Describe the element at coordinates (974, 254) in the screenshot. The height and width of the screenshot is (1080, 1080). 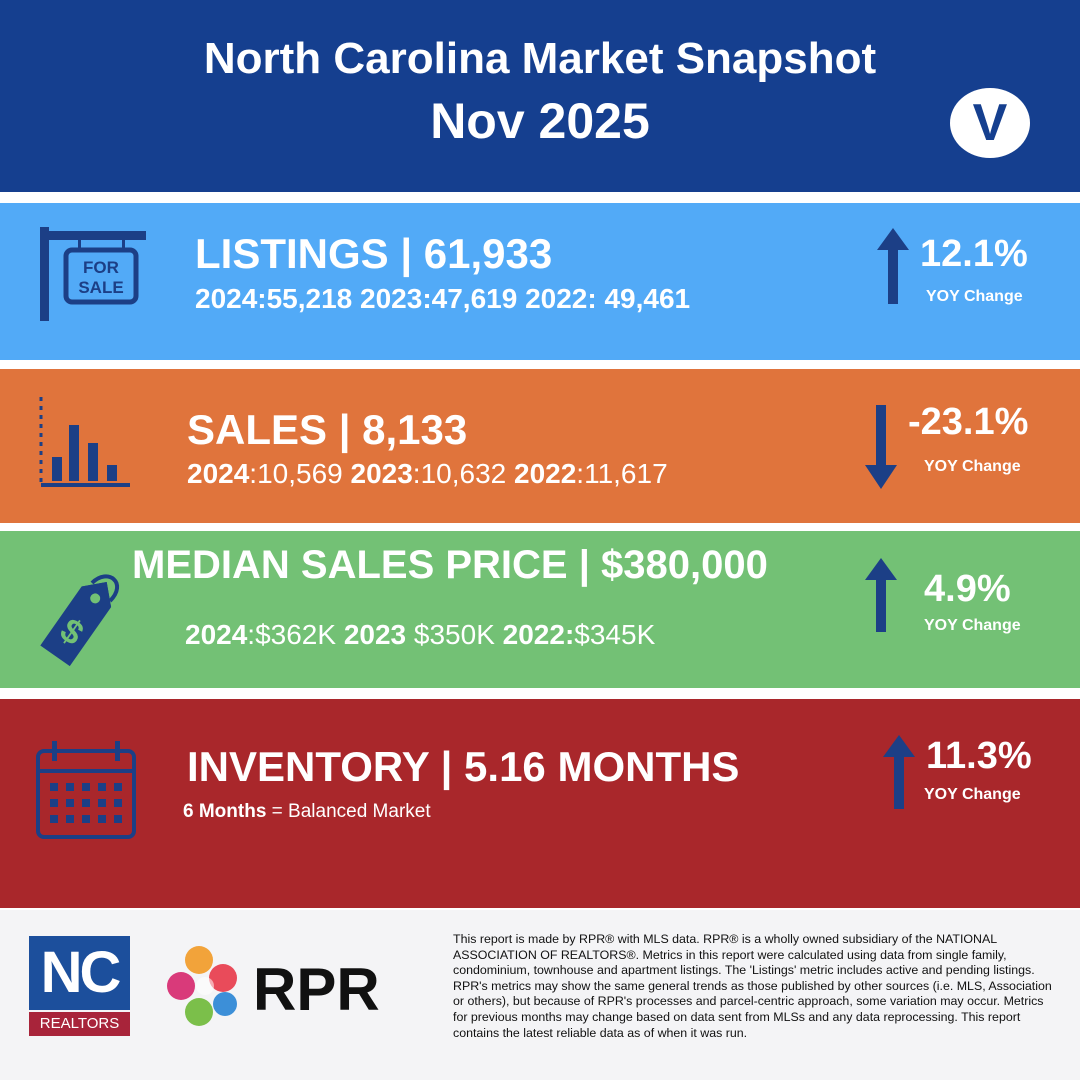
I see `listings-yoy-percent: 12.1%` at that location.